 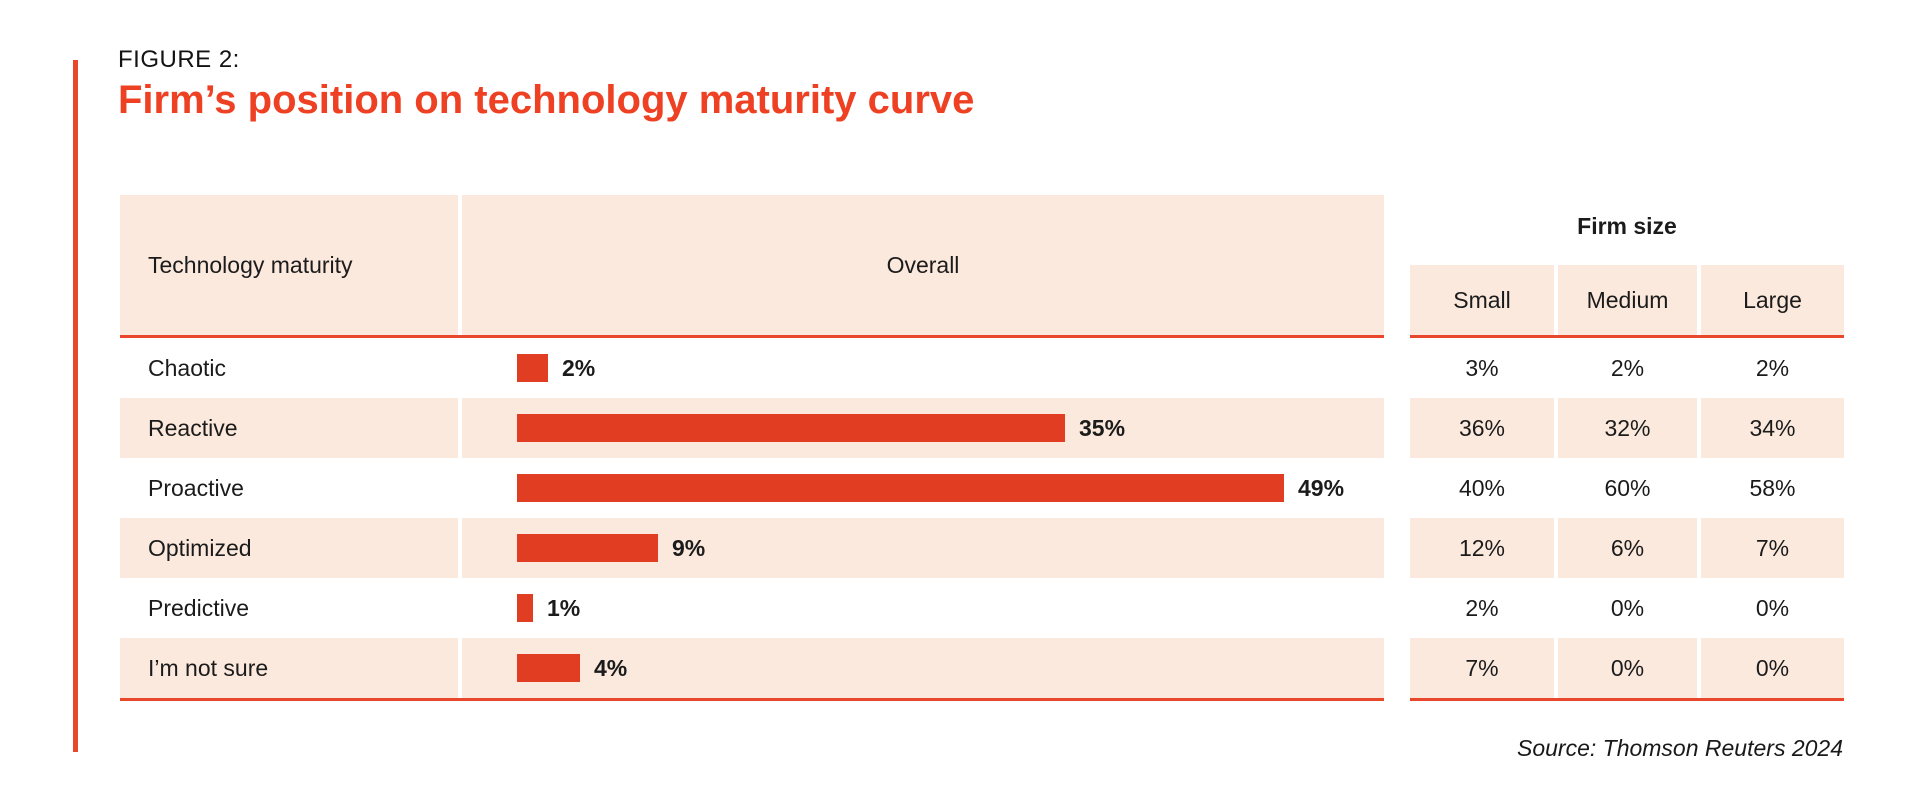 What do you see at coordinates (1772, 428) in the screenshot?
I see `value-large: 34%` at bounding box center [1772, 428].